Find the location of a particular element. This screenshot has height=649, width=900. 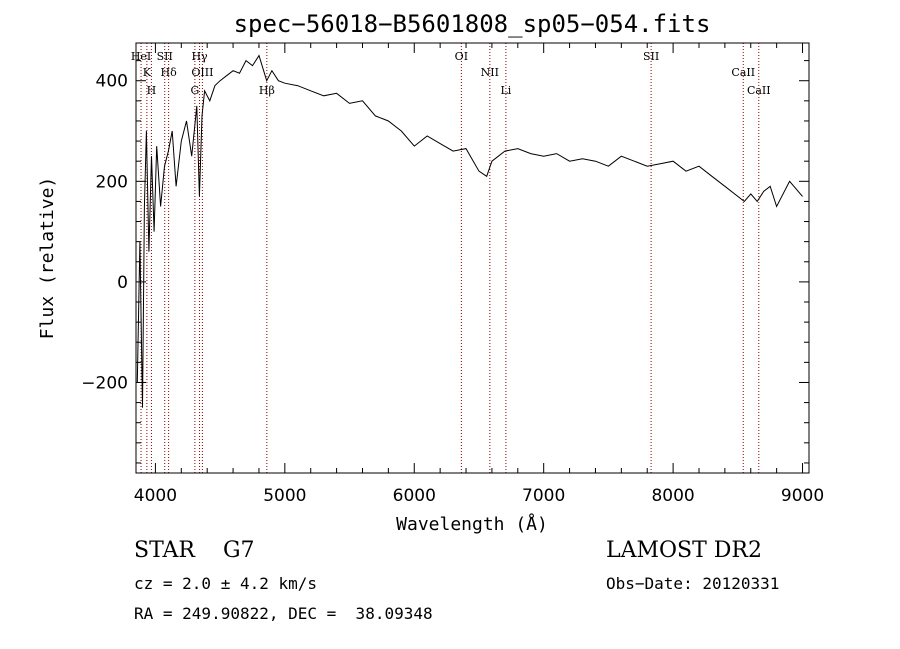

x-tick-label: 4000 is located at coordinates (155, 496).